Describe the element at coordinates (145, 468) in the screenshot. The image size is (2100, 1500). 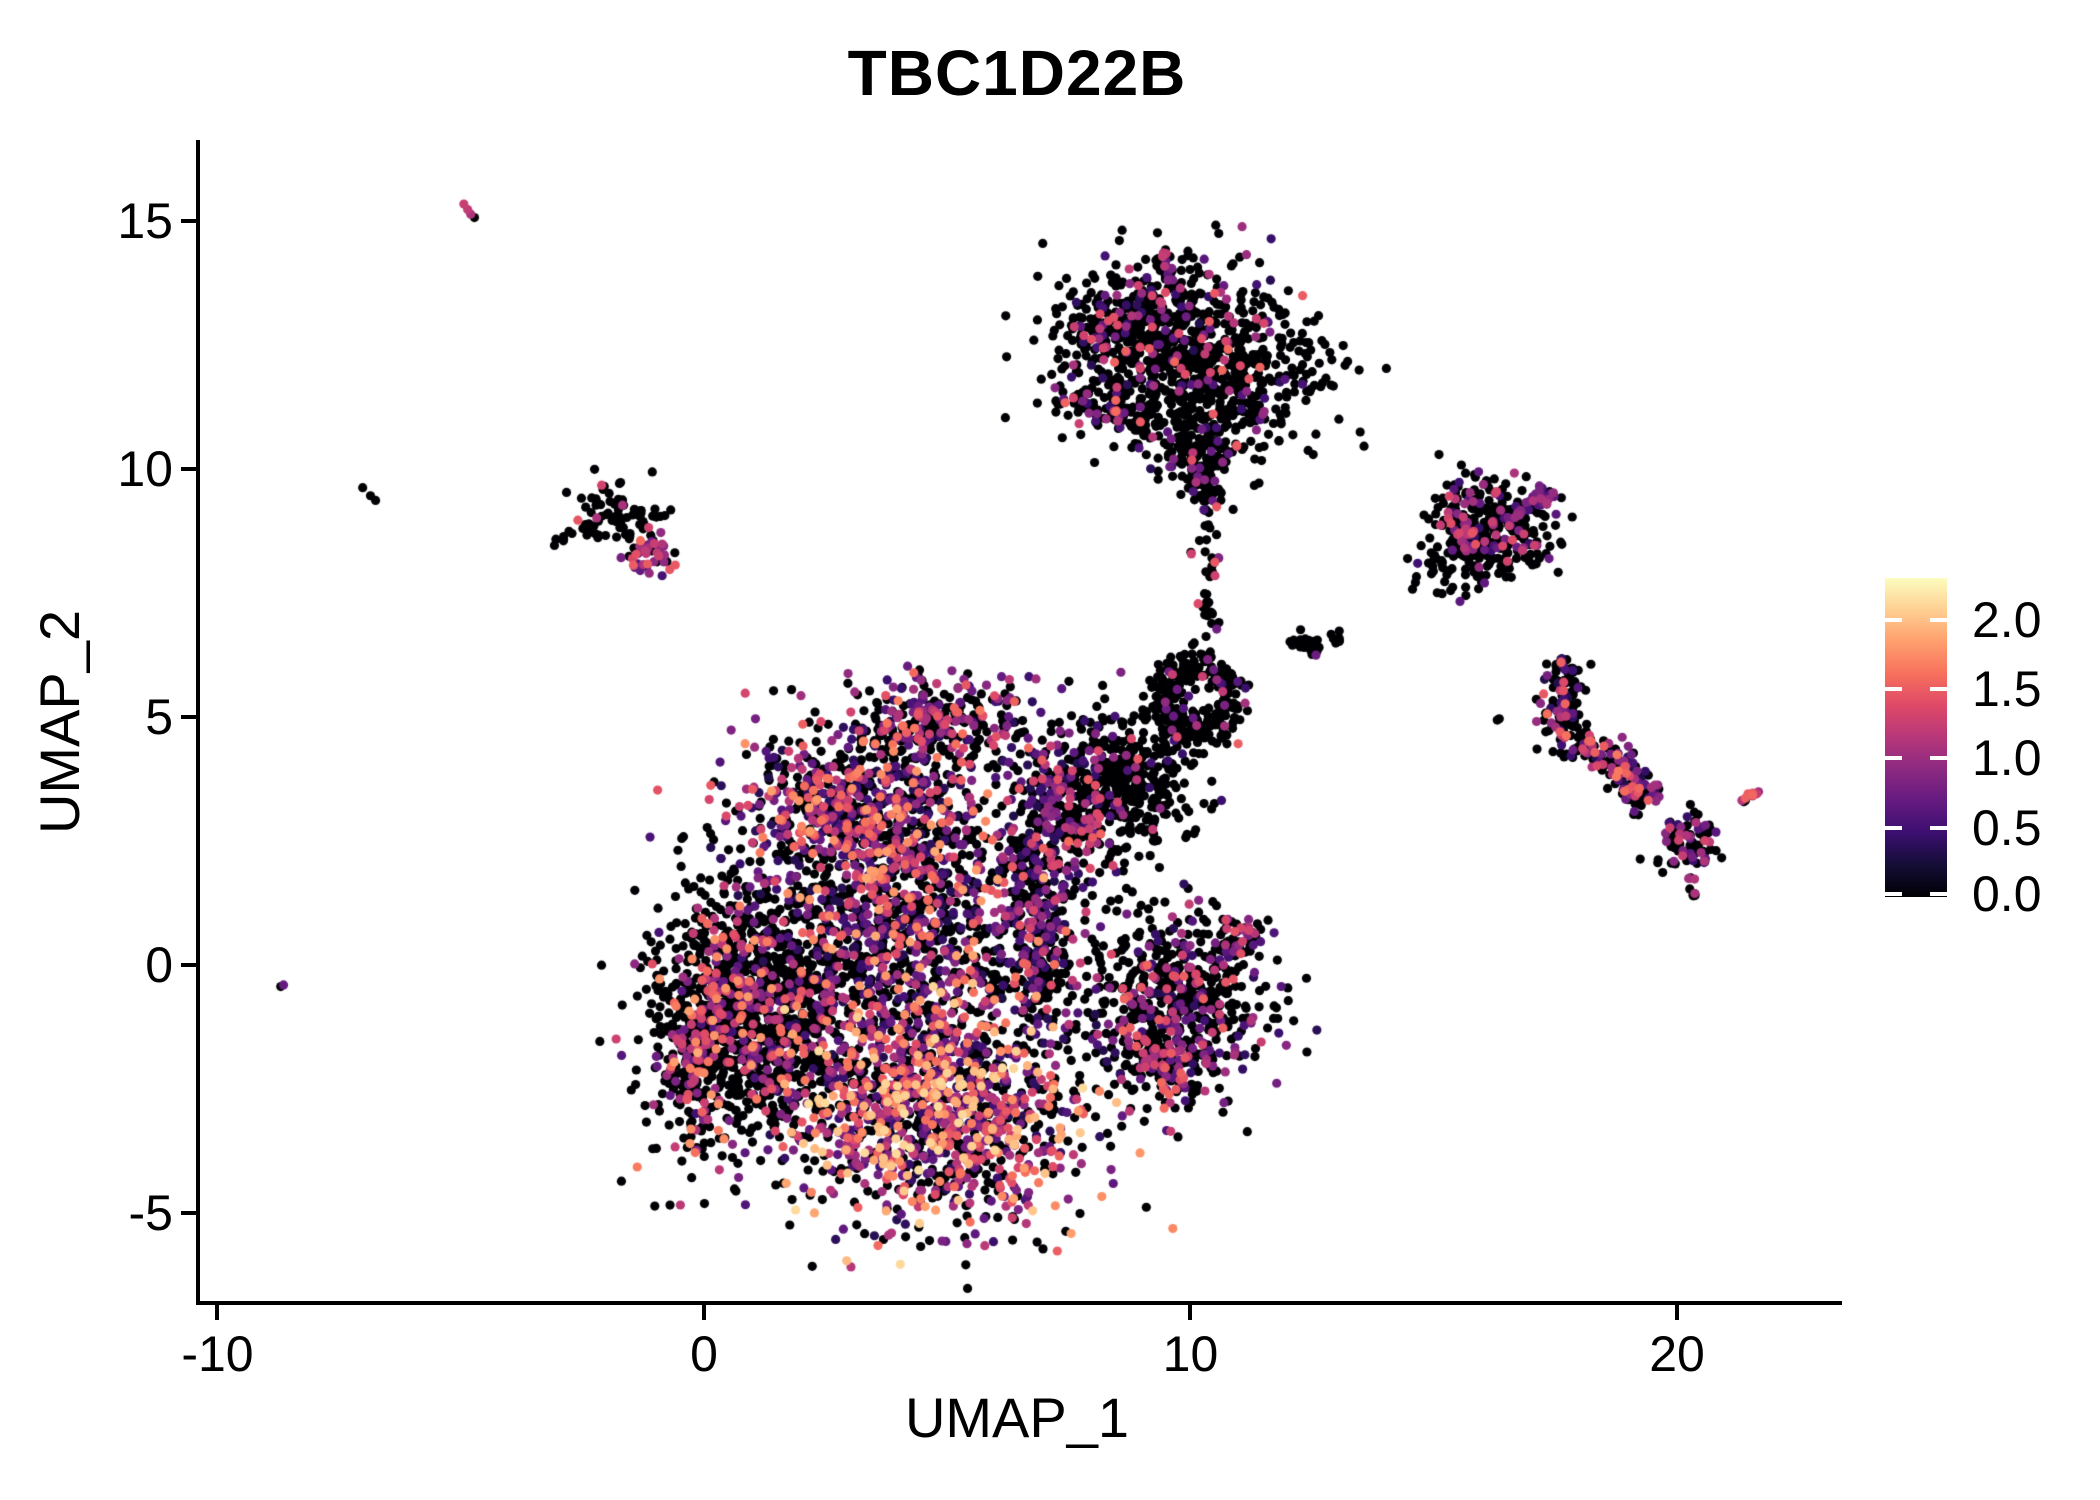
I see `y-tick-label: 10` at that location.